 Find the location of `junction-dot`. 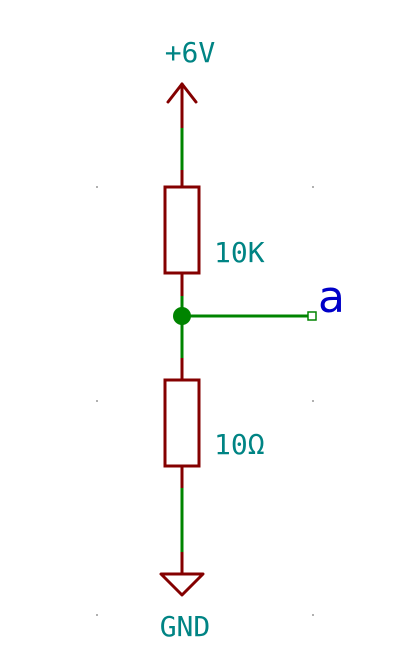

junction-dot is located at coordinates (182, 316).